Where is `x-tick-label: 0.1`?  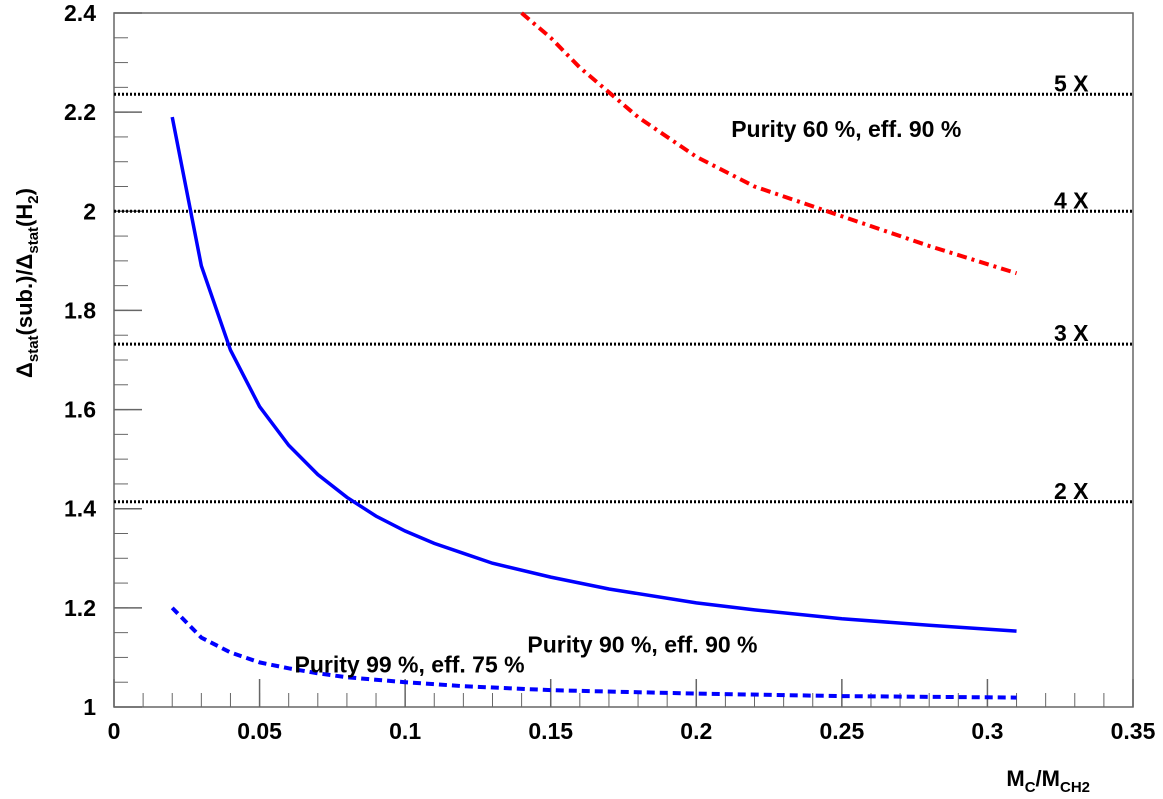 x-tick-label: 0.1 is located at coordinates (405, 731).